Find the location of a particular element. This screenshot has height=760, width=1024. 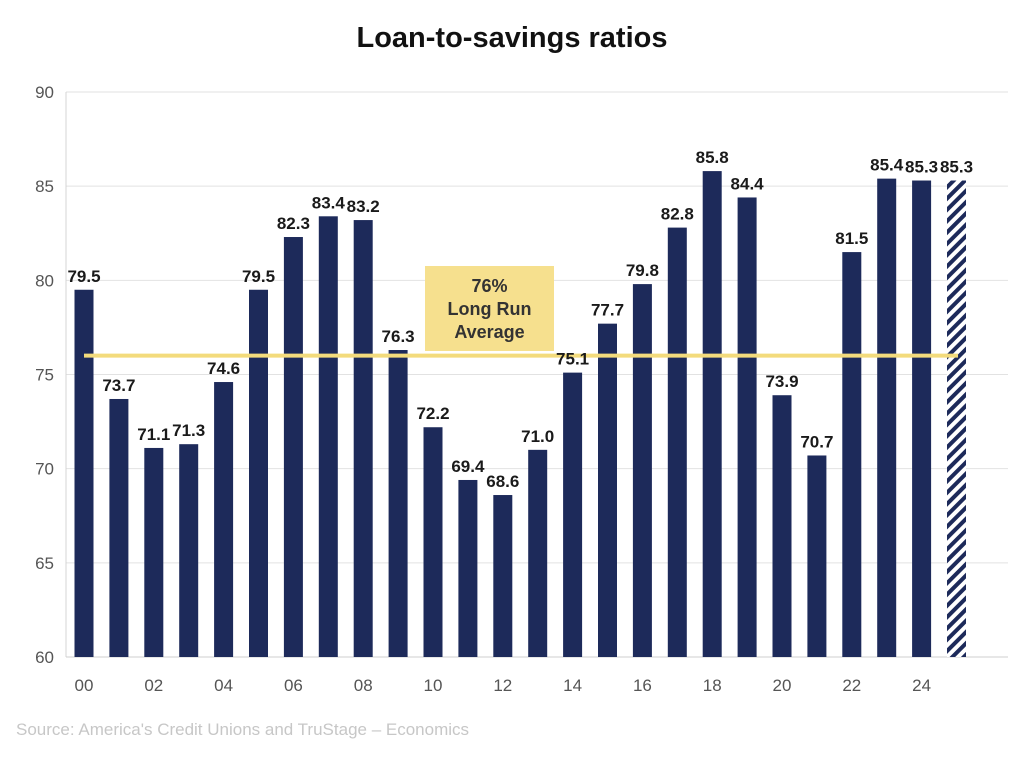

data-label: 71.3 is located at coordinates (188, 430).